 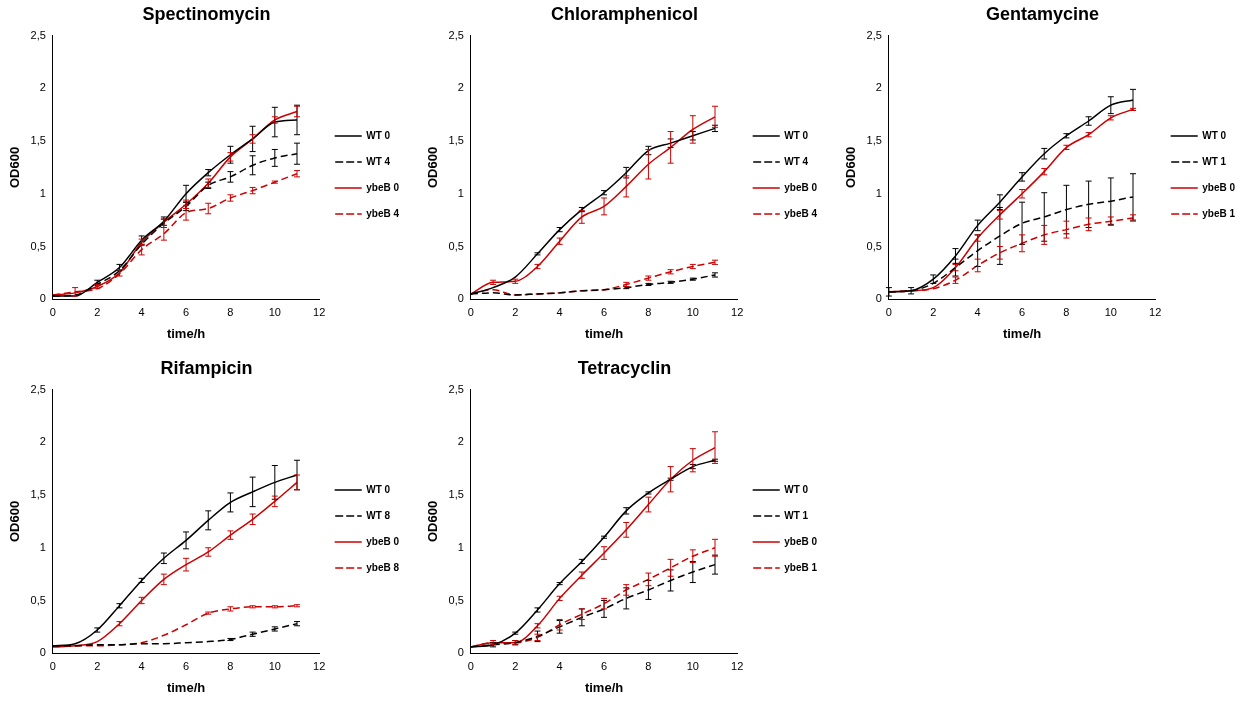 I want to click on chart-title: Spectinomycin, so click(x=206, y=13).